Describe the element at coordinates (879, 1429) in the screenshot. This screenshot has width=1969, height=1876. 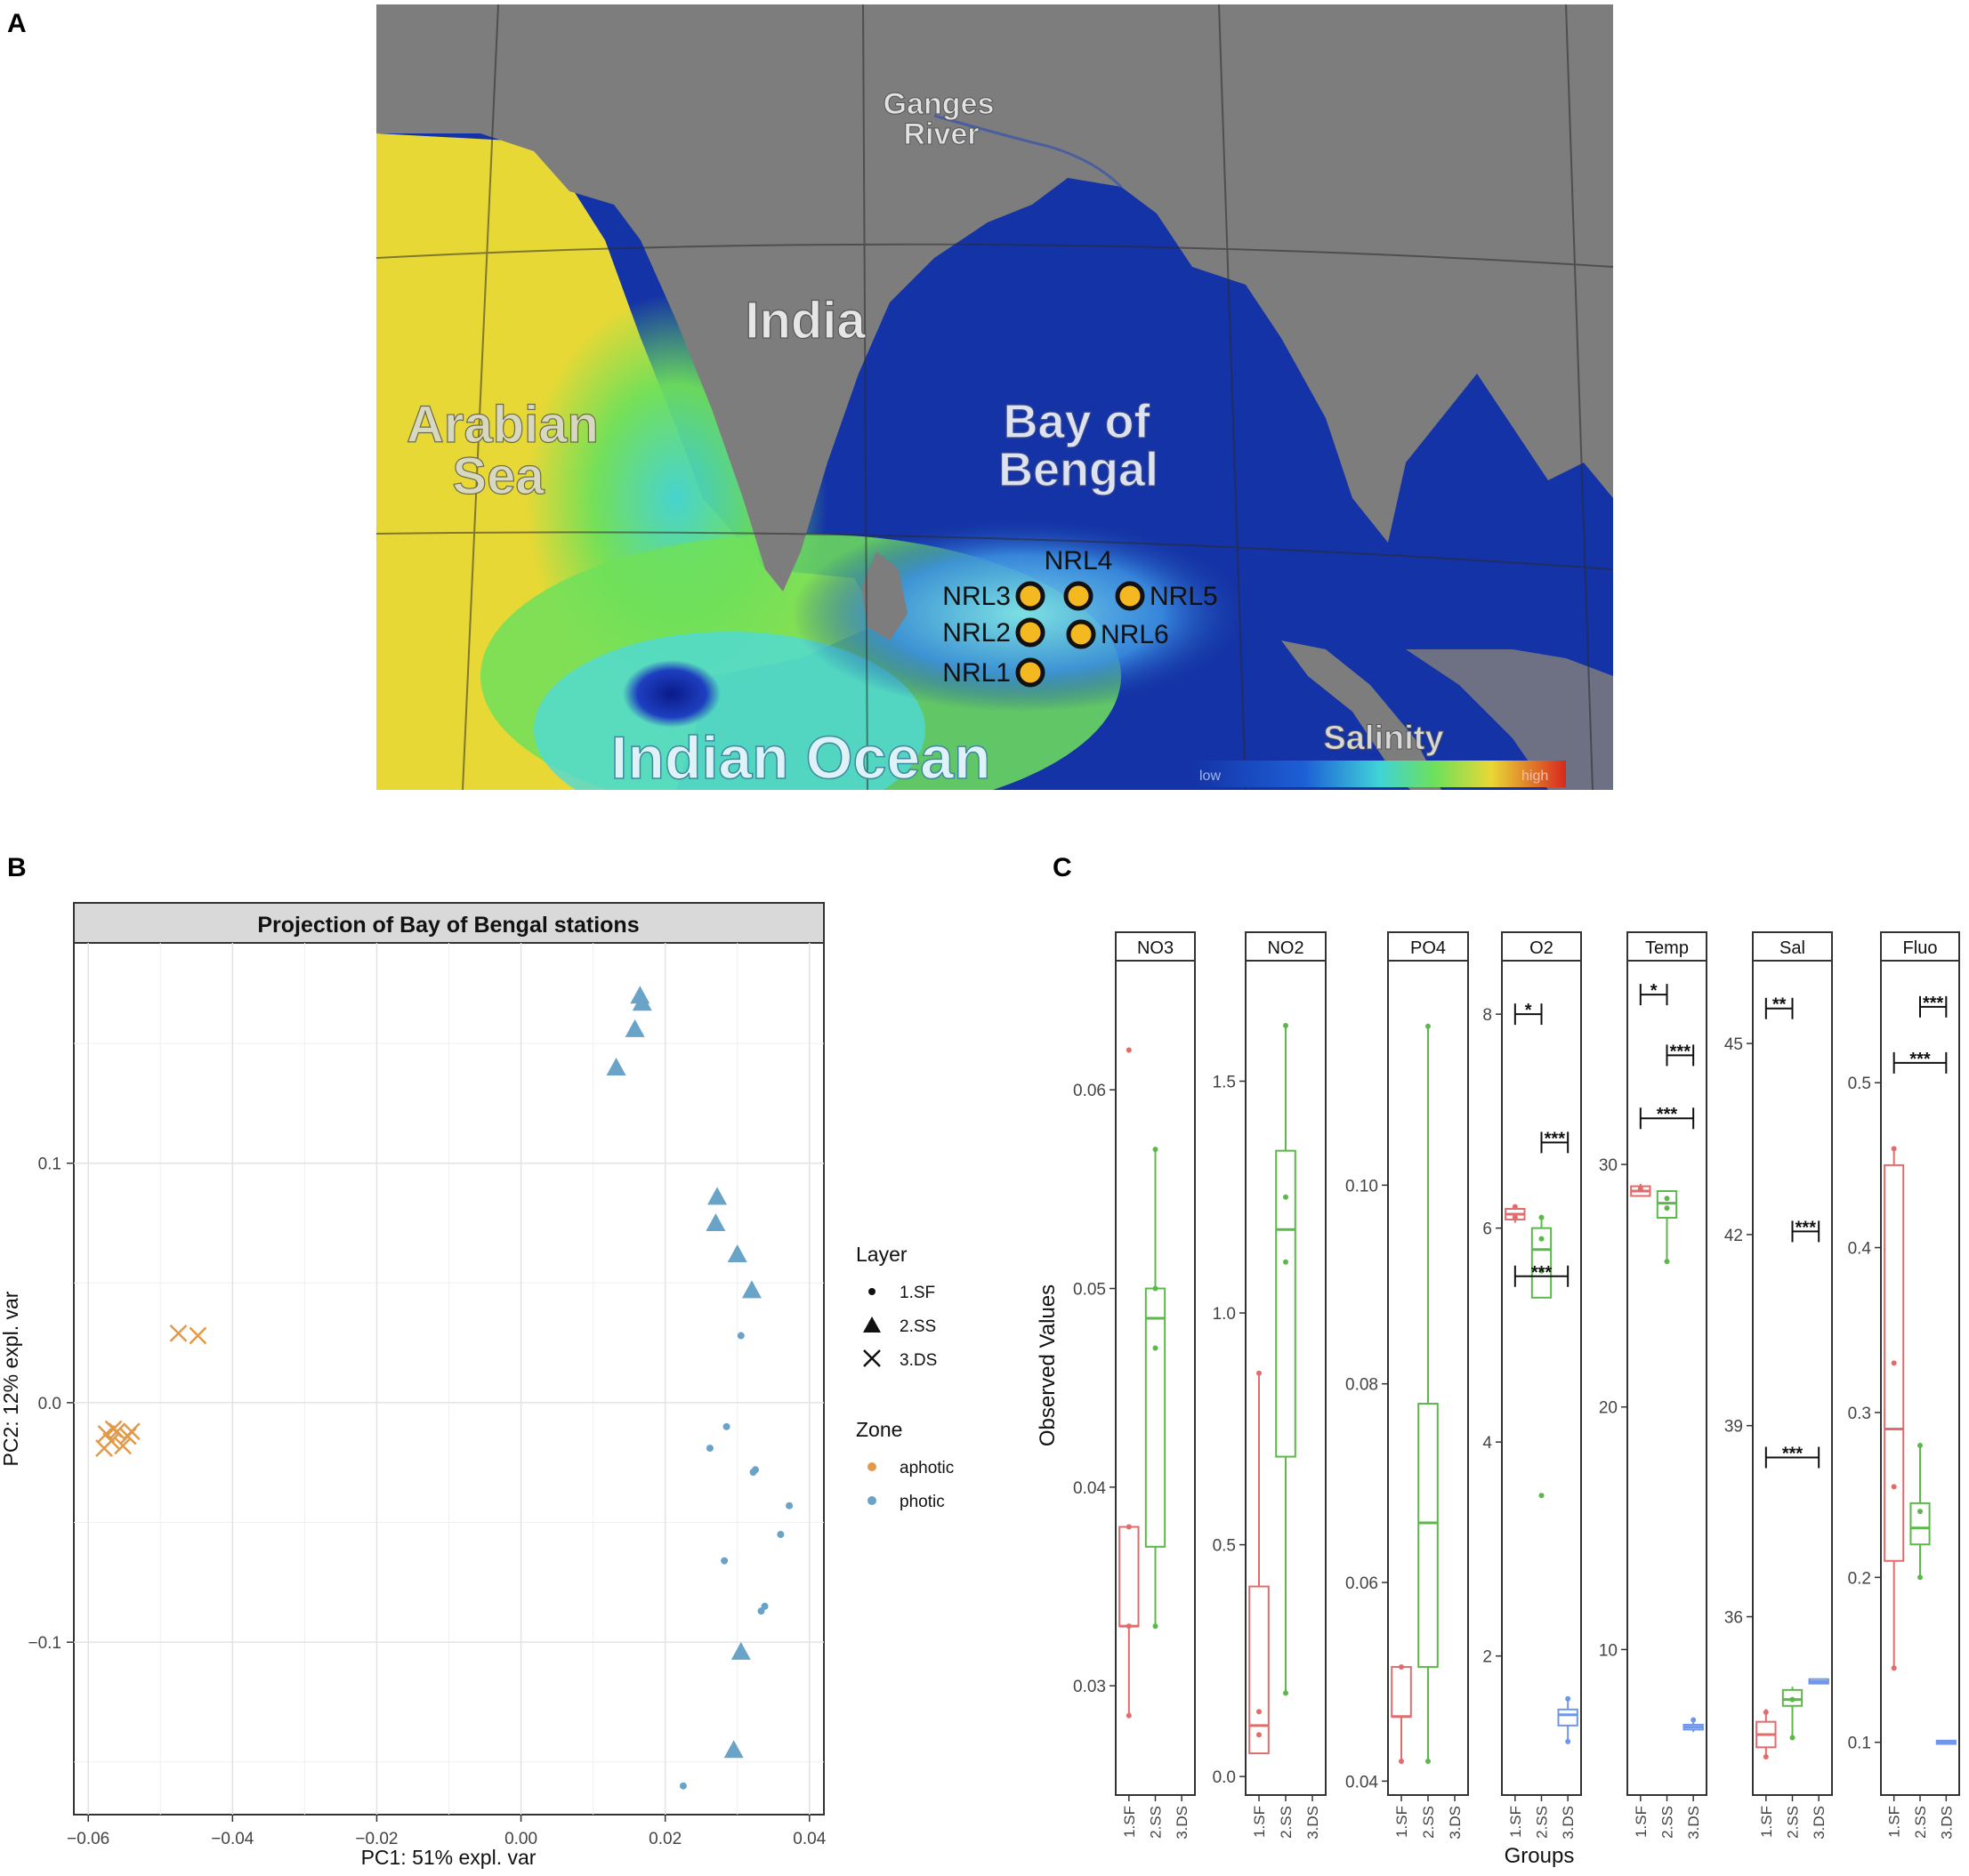
I see `legend-zone-title: Zone` at that location.